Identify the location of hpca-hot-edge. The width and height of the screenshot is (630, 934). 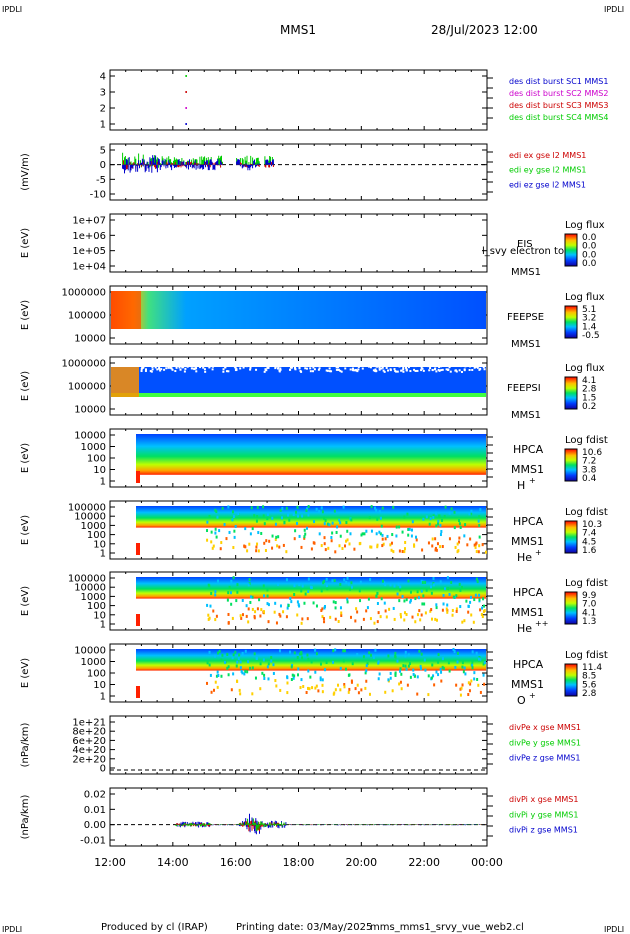
(138, 549).